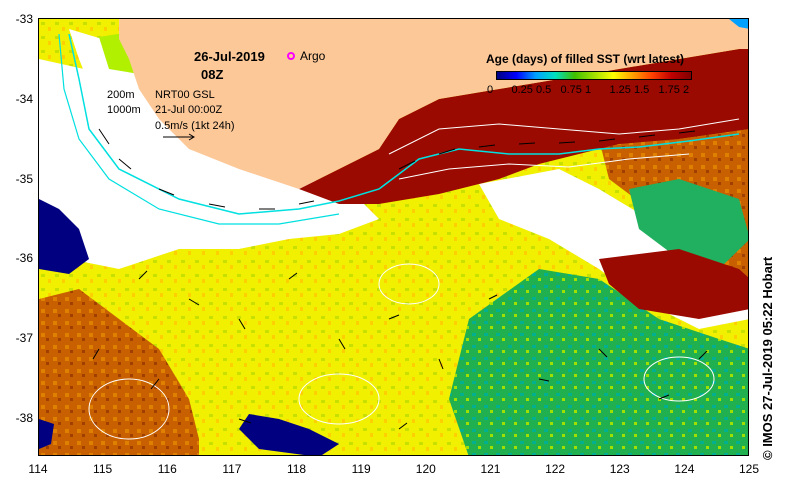 This screenshot has height=492, width=790. What do you see at coordinates (38, 469) in the screenshot?
I see `x-tick-label: 114` at bounding box center [38, 469].